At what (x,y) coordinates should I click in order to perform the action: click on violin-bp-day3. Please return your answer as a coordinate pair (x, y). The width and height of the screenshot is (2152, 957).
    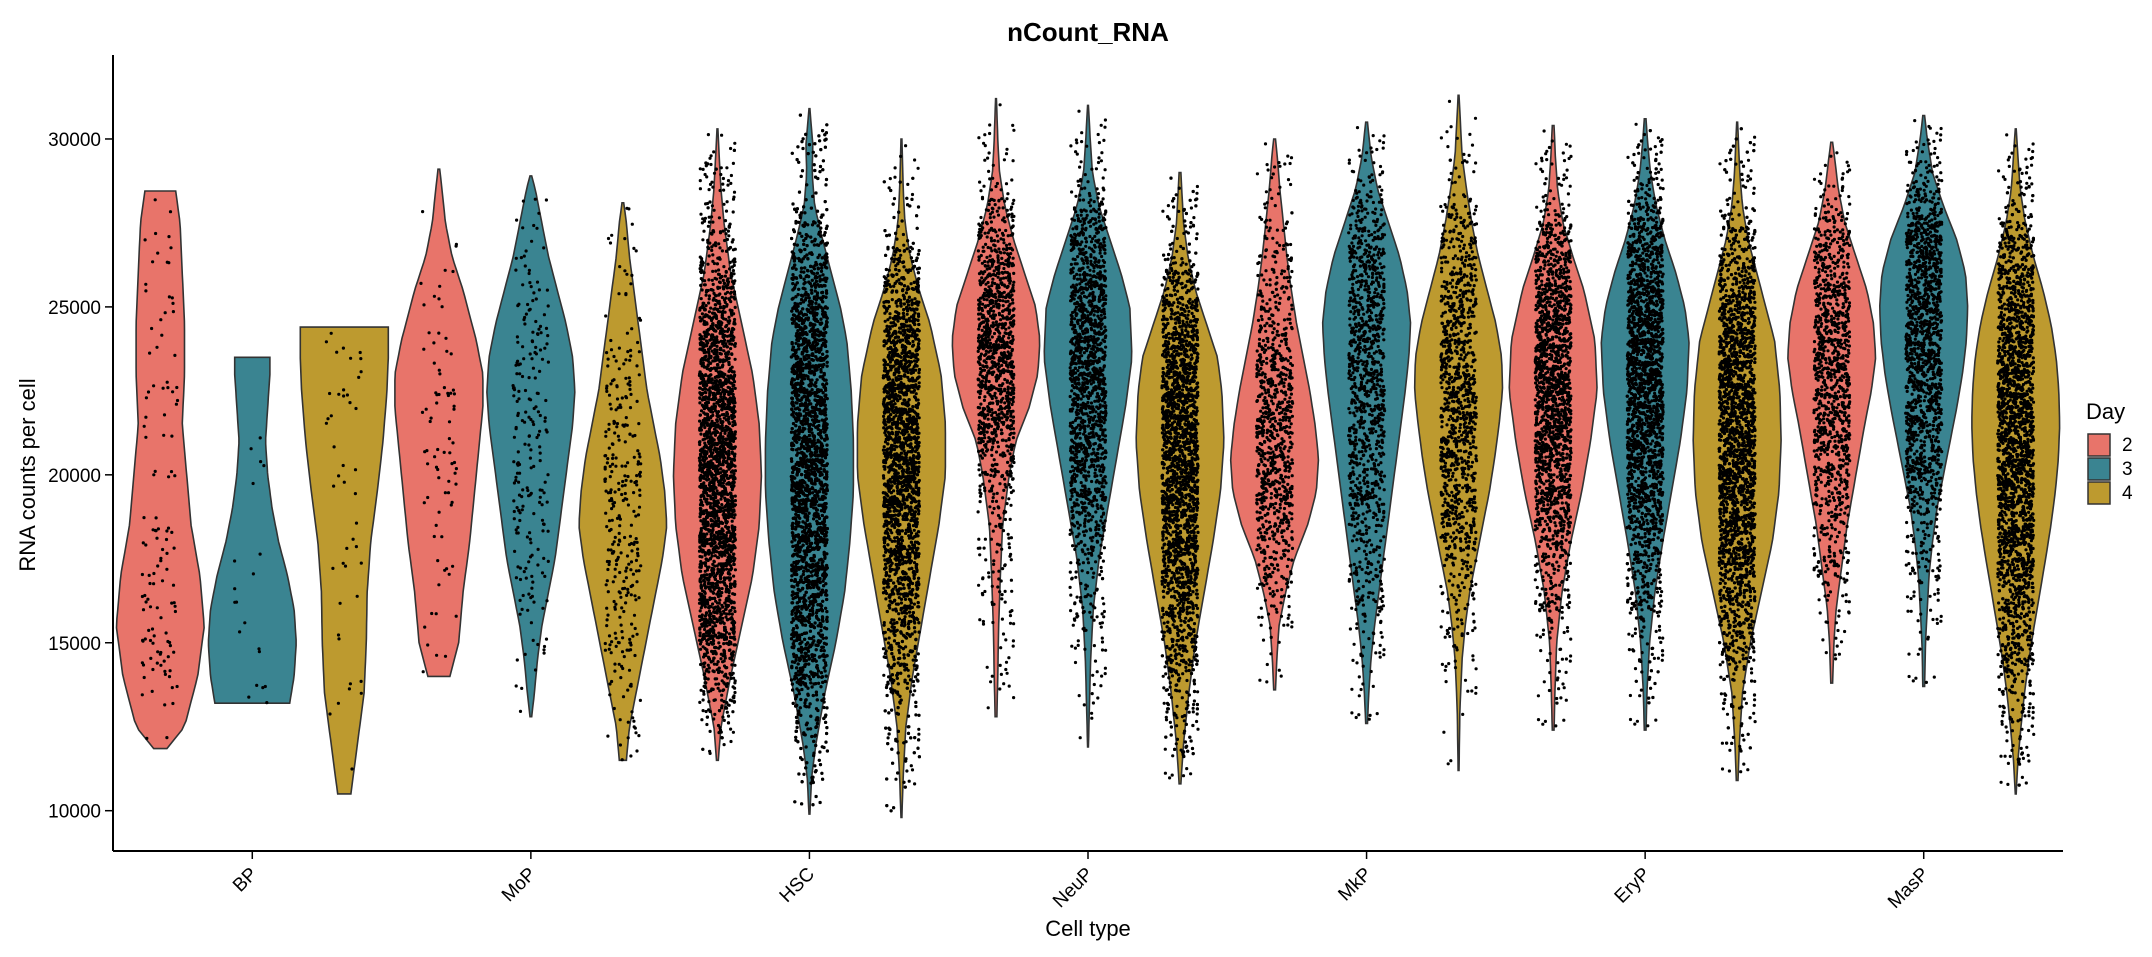
    Looking at the image, I should click on (252, 530).